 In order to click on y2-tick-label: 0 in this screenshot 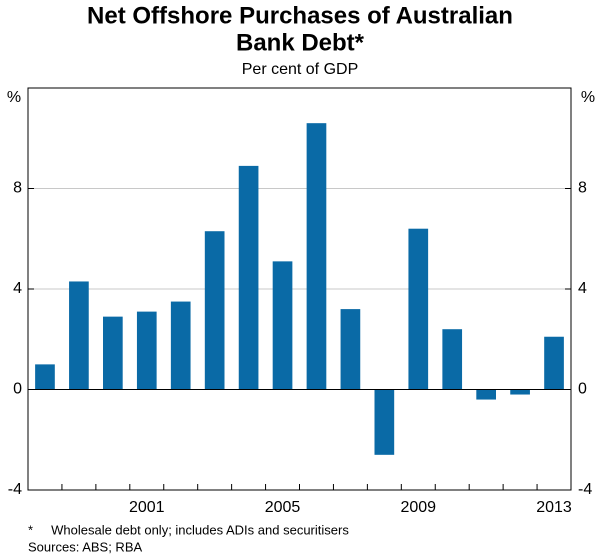, I will do `click(582, 389)`.